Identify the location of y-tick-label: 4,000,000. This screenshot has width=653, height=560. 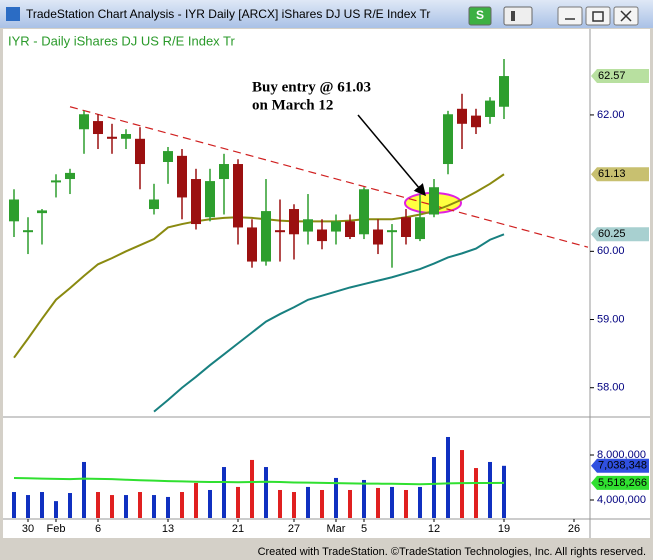
(621, 500).